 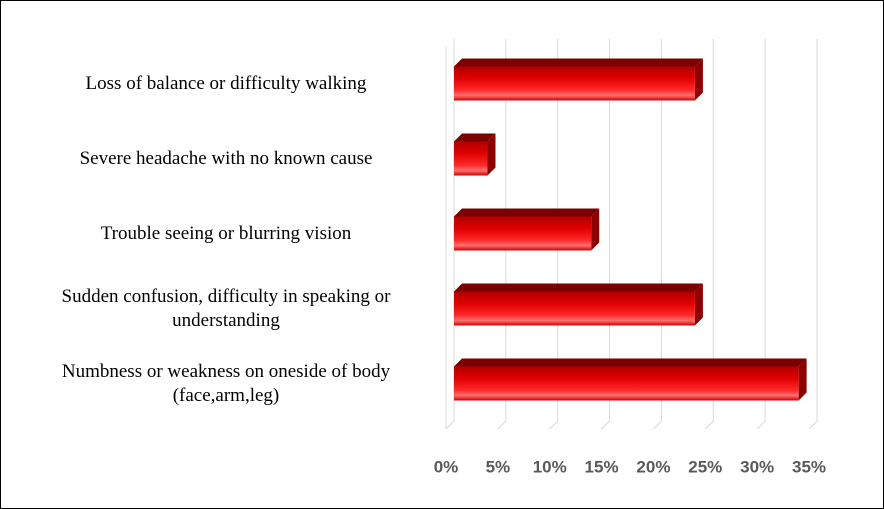 I want to click on category-label: Severe headache with no known cause, so click(x=226, y=158).